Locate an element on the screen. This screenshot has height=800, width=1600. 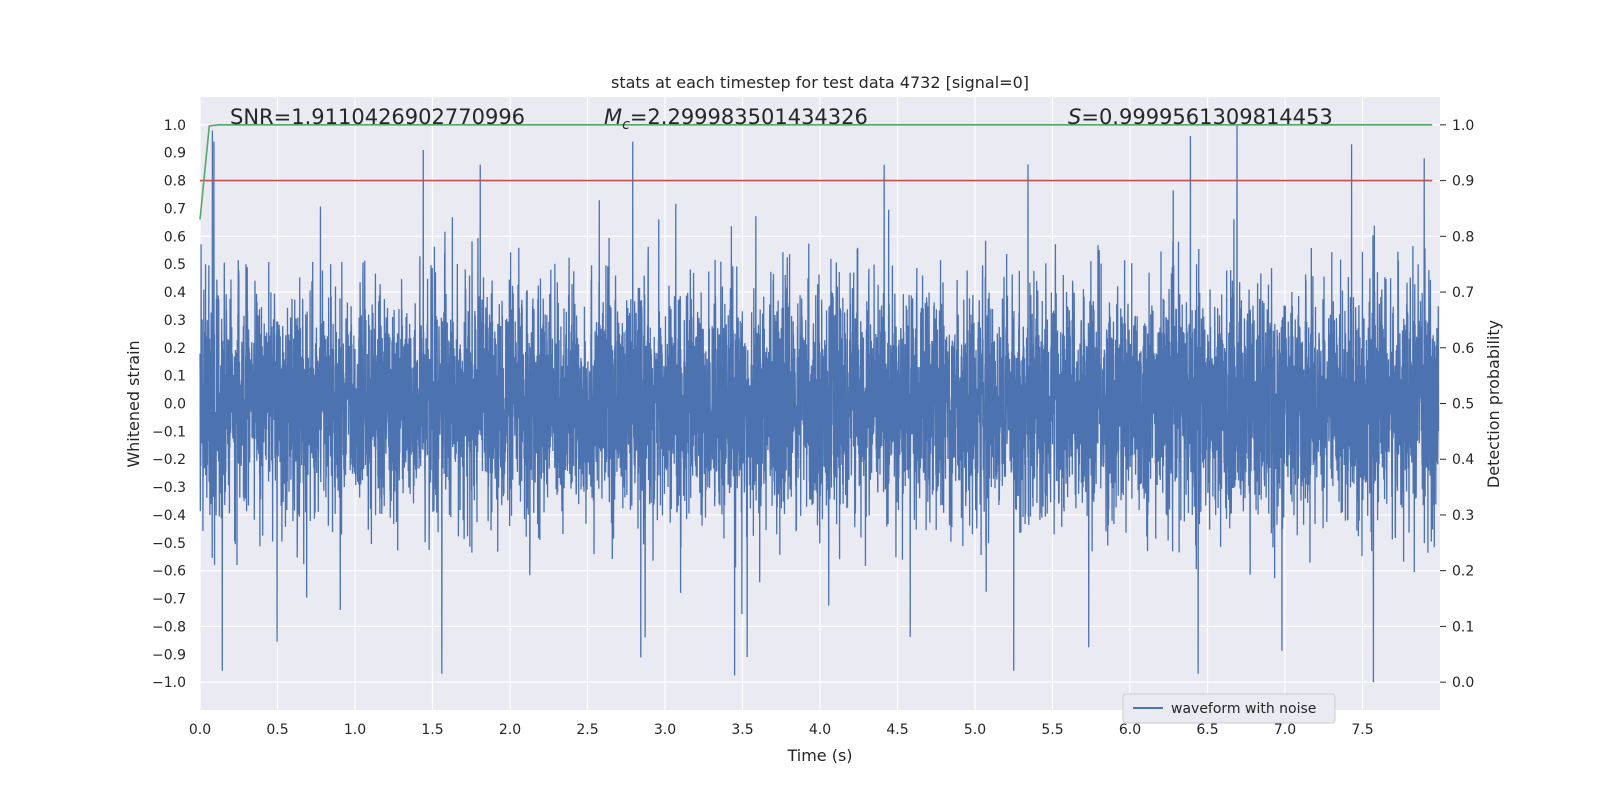
y-tick-label: −0.4 is located at coordinates (169, 516).